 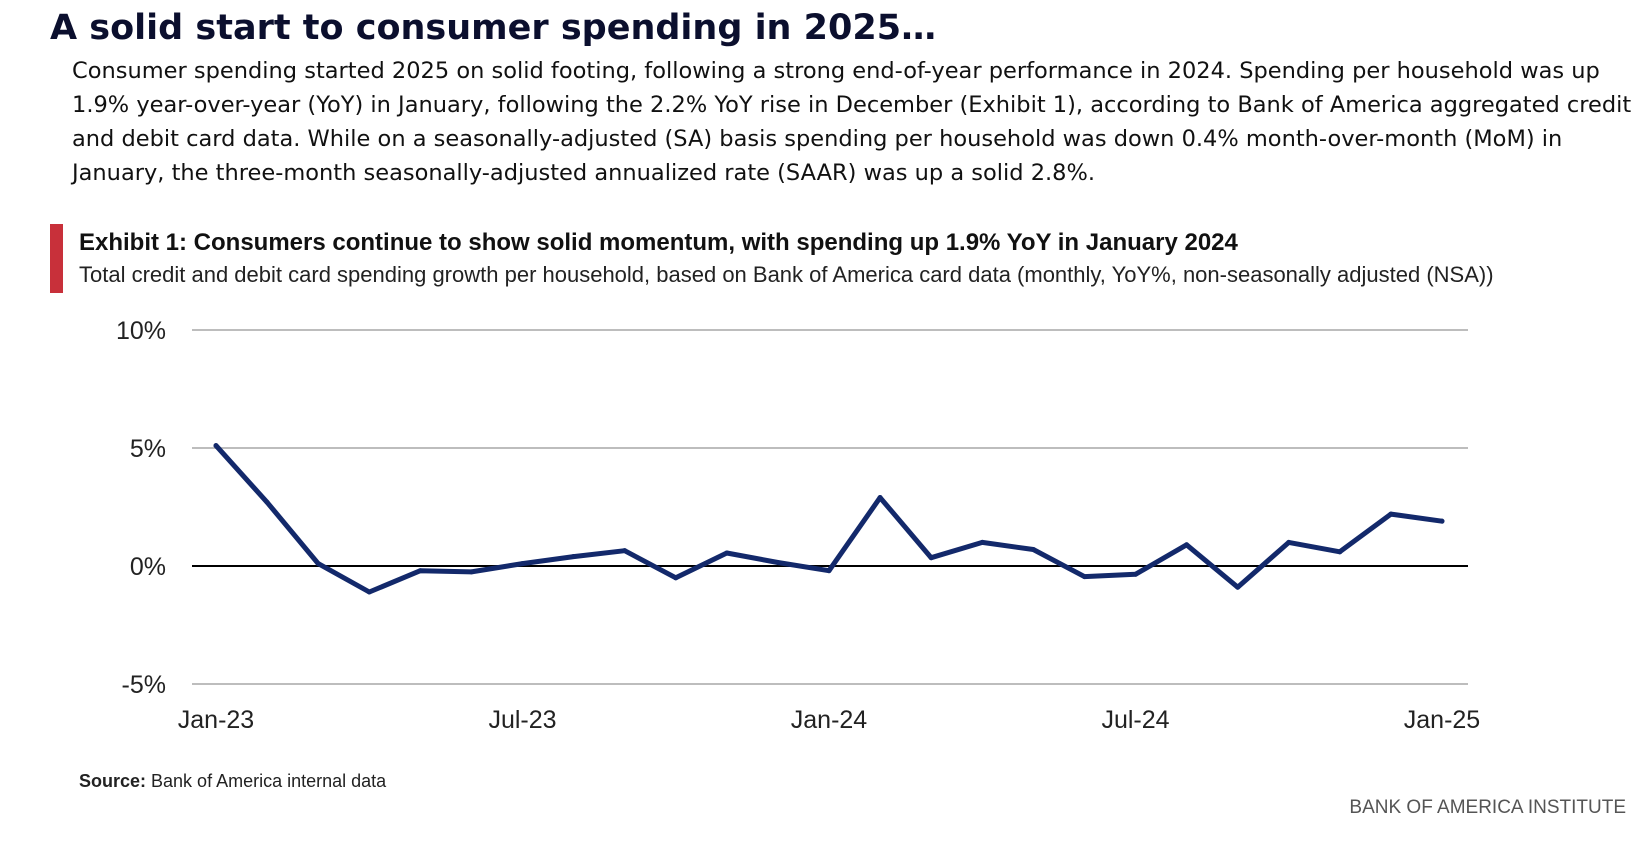 I want to click on source-text: Bank of America internal data, so click(x=266, y=781).